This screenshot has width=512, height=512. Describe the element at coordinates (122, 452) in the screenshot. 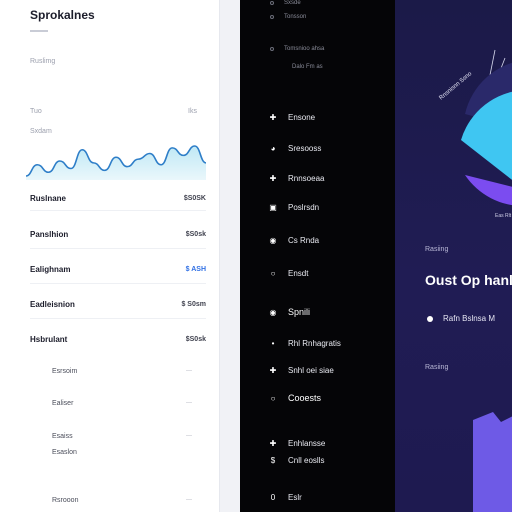

I see `sub-row: Esaslon` at that location.